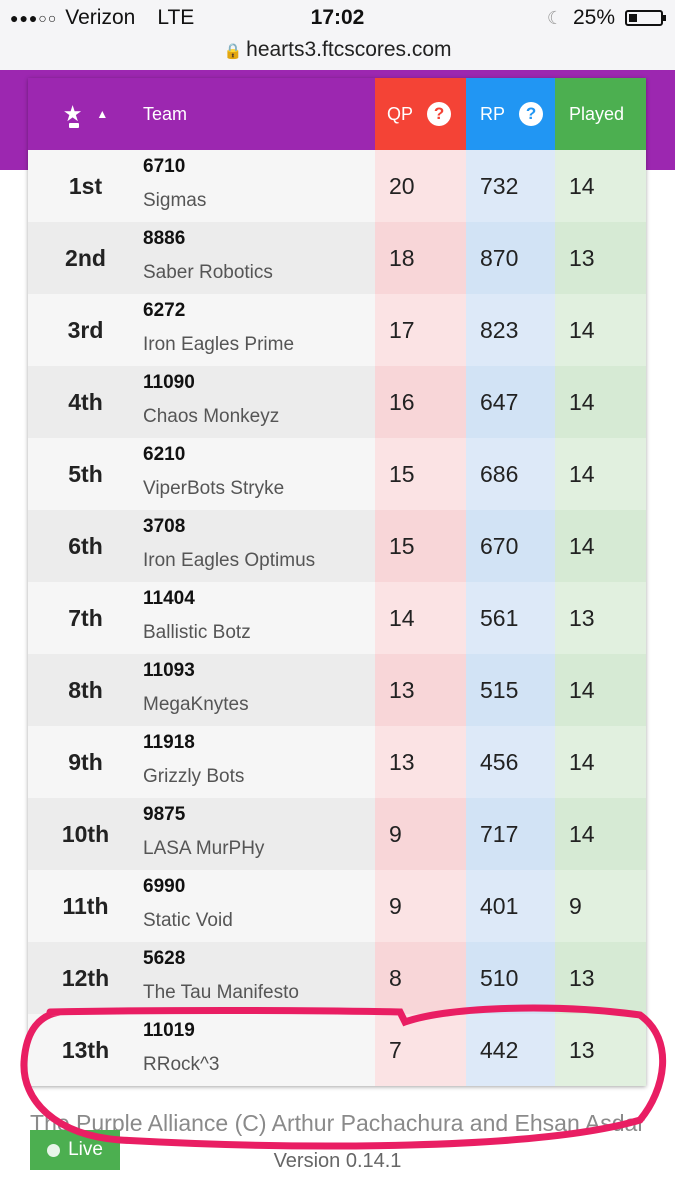 The image size is (675, 1200). I want to click on table-row: 9th 11918 Grizzly Bots 13 456 14, so click(337, 762).